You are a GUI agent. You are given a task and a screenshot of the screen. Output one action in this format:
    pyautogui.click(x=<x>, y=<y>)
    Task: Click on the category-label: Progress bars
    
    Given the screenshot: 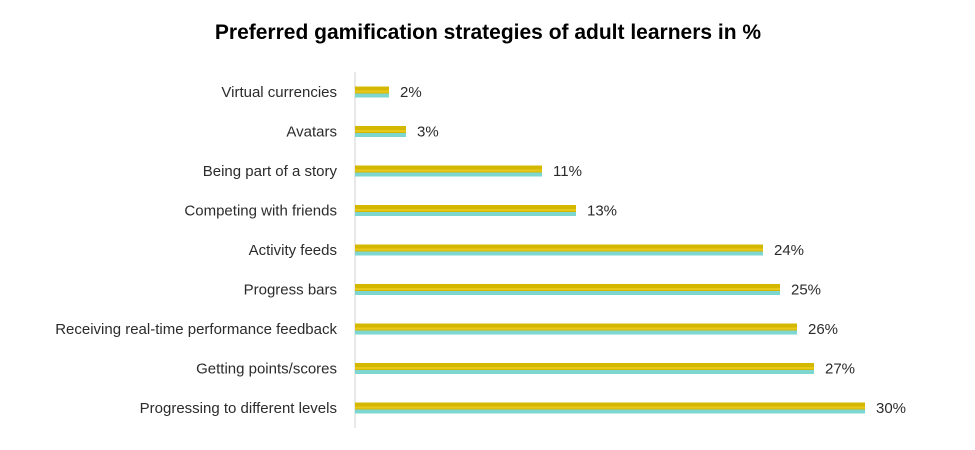 What is the action you would take?
    pyautogui.click(x=290, y=290)
    